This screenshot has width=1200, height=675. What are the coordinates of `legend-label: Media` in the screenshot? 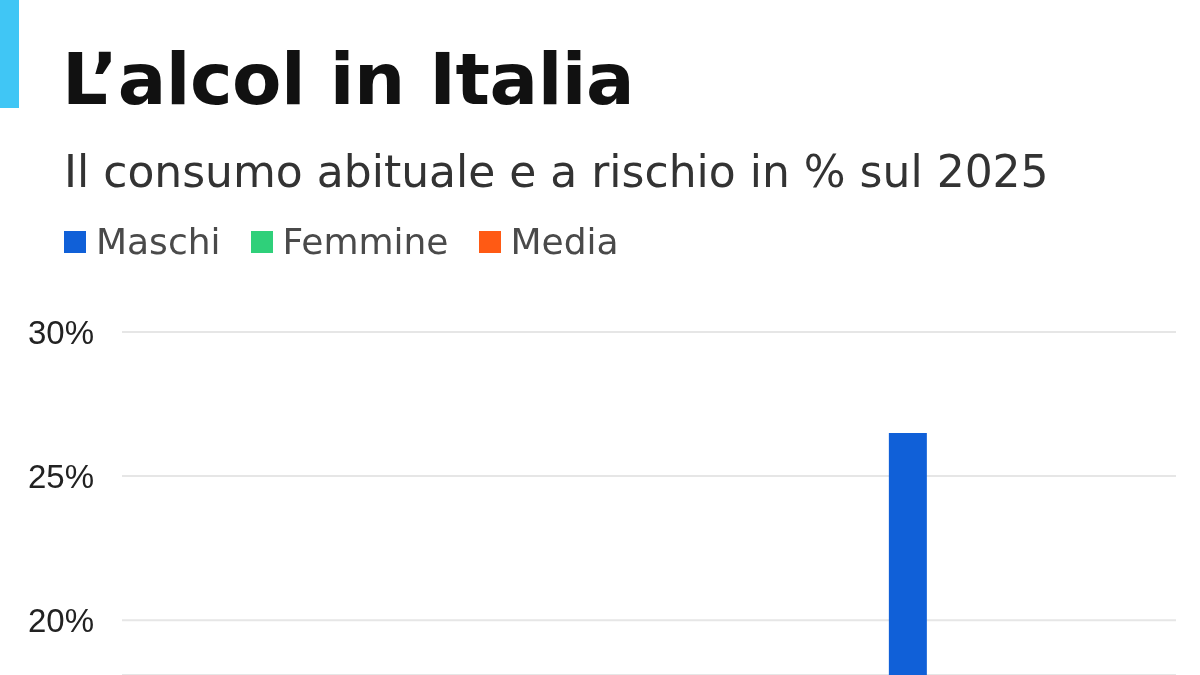 It's located at (564, 241).